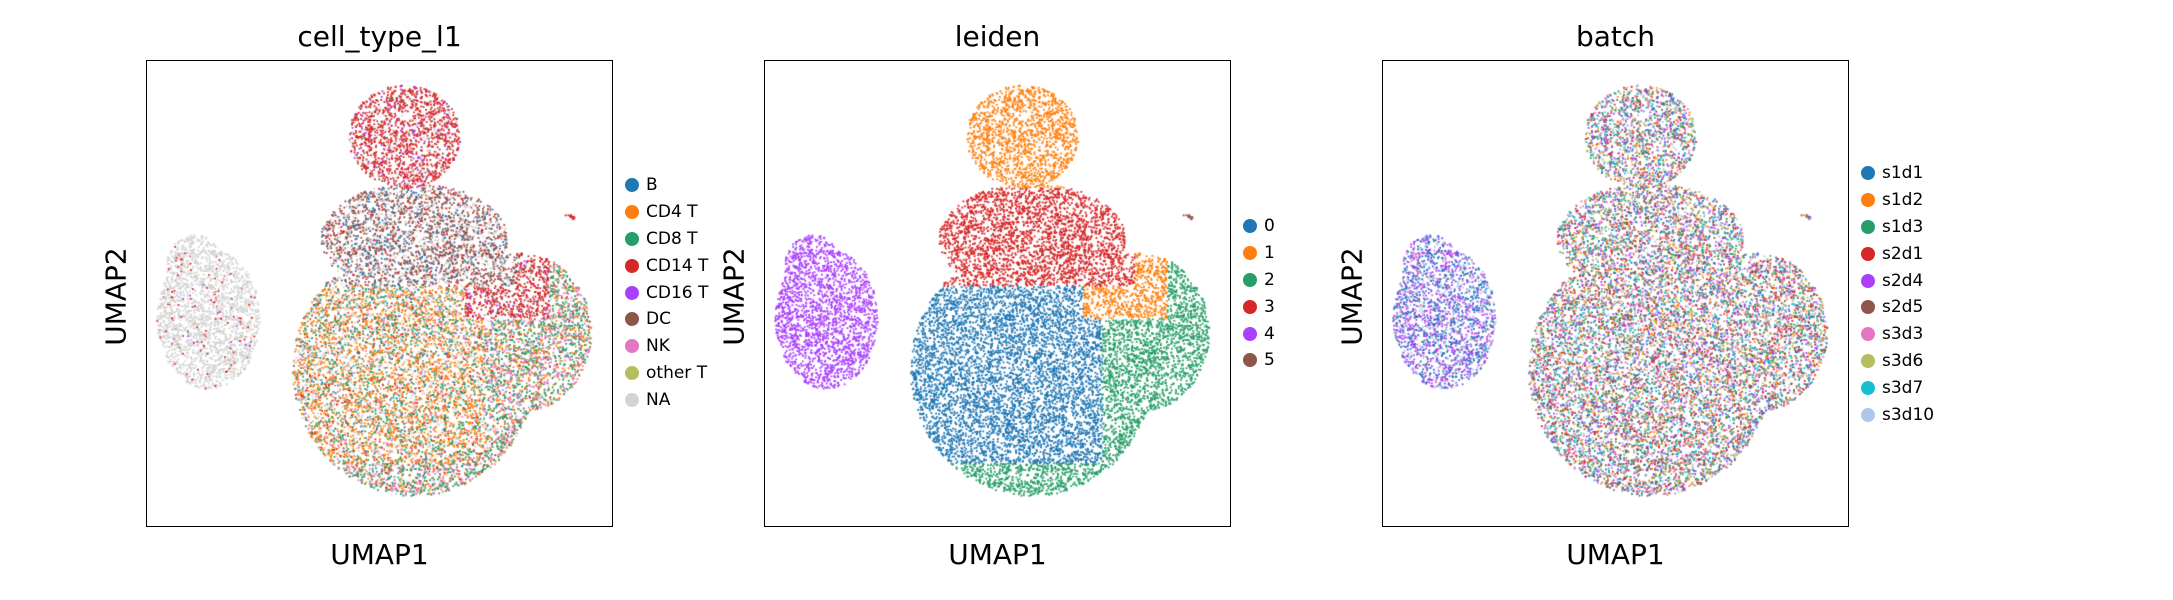 This screenshot has height=600, width=2173. Describe the element at coordinates (1903, 387) in the screenshot. I see `legend-label: s3d7` at that location.